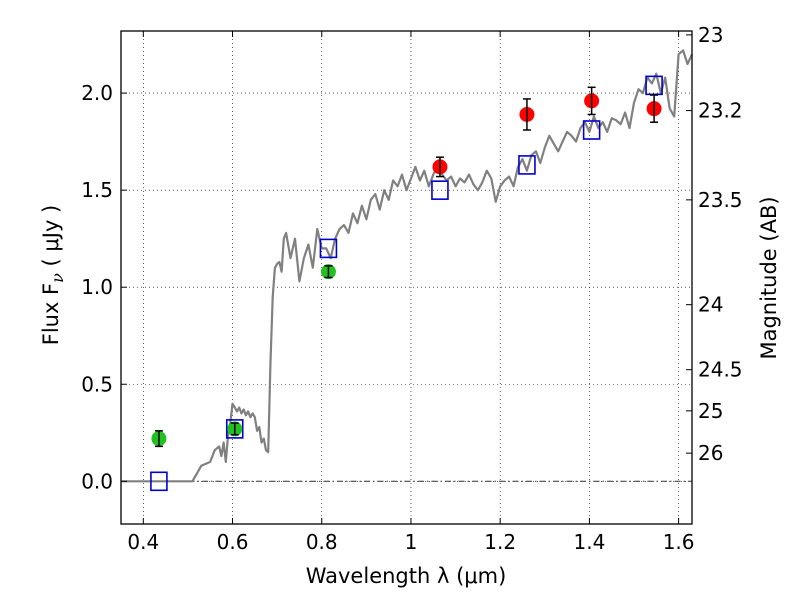 The height and width of the screenshot is (600, 800). I want to click on right-tick-label: 23, so click(710, 35).